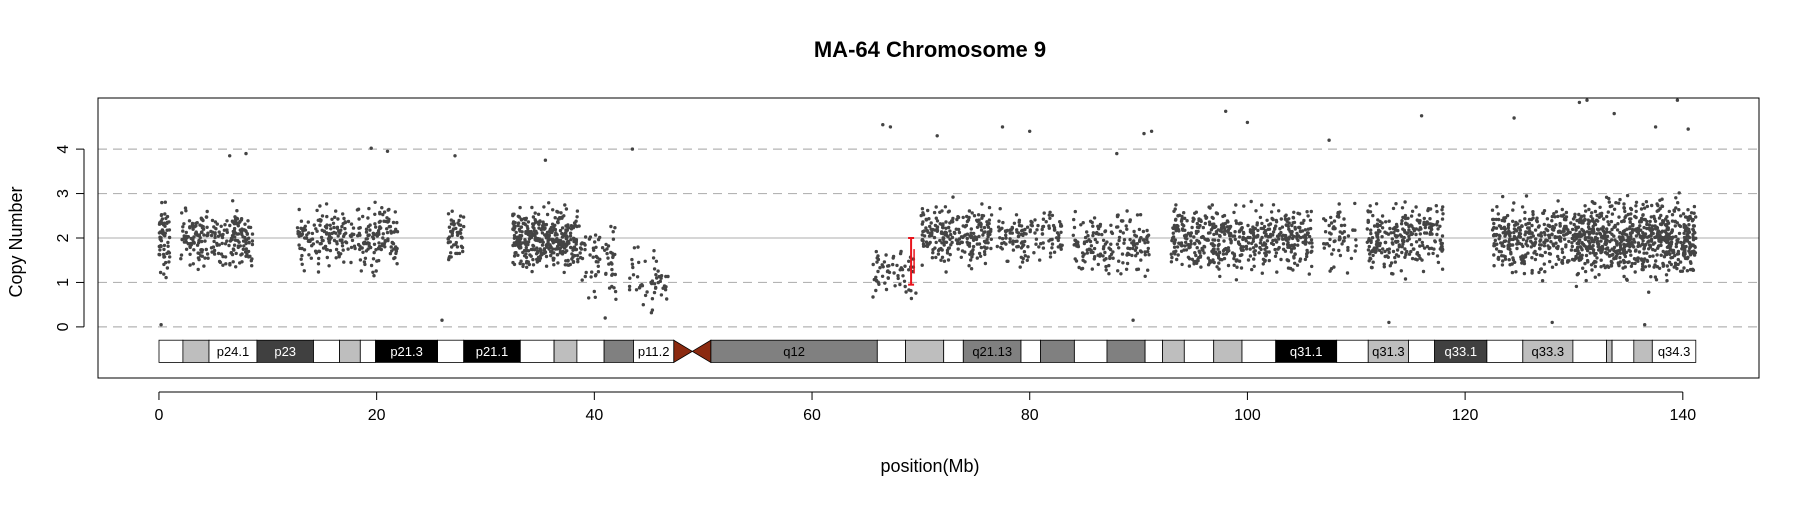 Image resolution: width=1800 pixels, height=505 pixels. I want to click on cytoband-label: q33.1, so click(1461, 351).